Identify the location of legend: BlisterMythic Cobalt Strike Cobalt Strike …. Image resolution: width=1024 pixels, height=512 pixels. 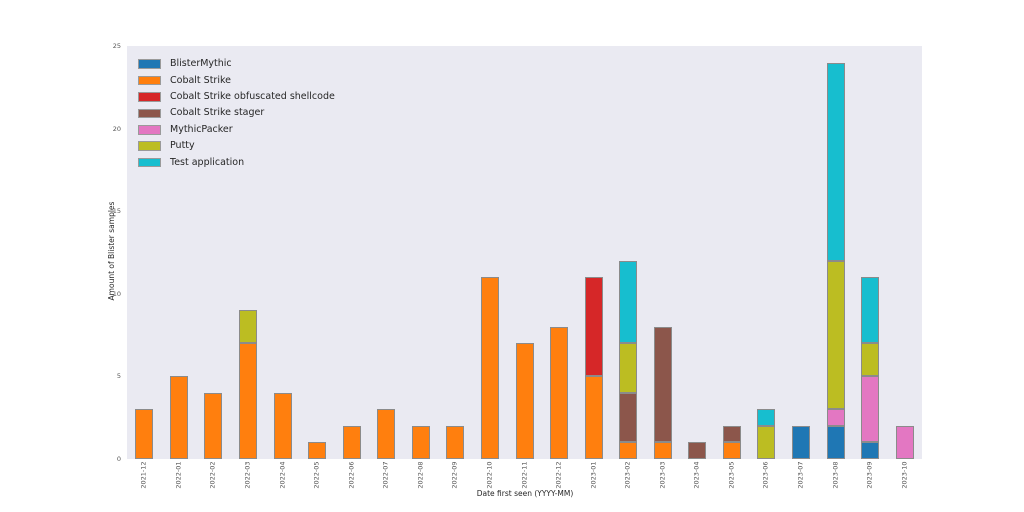
(236, 113).